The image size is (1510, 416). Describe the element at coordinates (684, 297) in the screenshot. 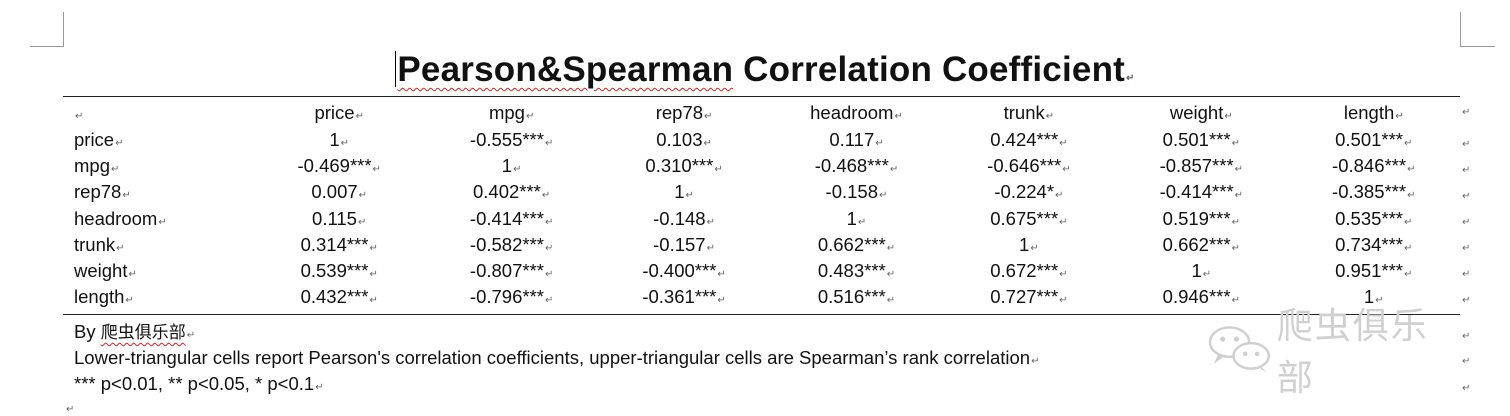

I see `table-cell: -0.361***↵` at that location.